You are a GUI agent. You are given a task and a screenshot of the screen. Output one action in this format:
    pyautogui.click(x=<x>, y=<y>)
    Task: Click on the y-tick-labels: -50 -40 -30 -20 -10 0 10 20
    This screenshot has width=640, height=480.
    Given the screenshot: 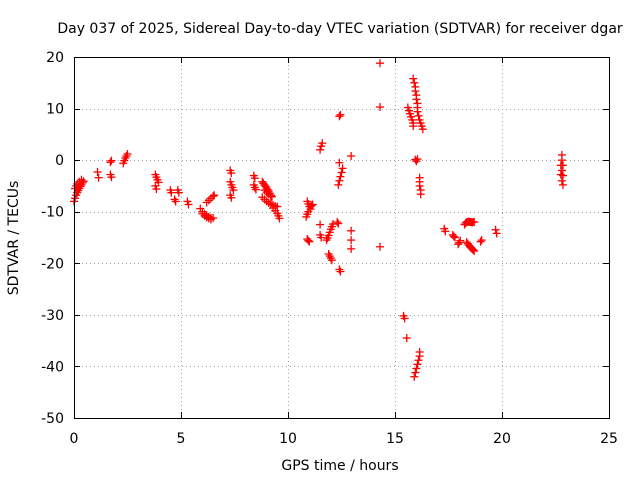 What is the action you would take?
    pyautogui.click(x=52, y=238)
    